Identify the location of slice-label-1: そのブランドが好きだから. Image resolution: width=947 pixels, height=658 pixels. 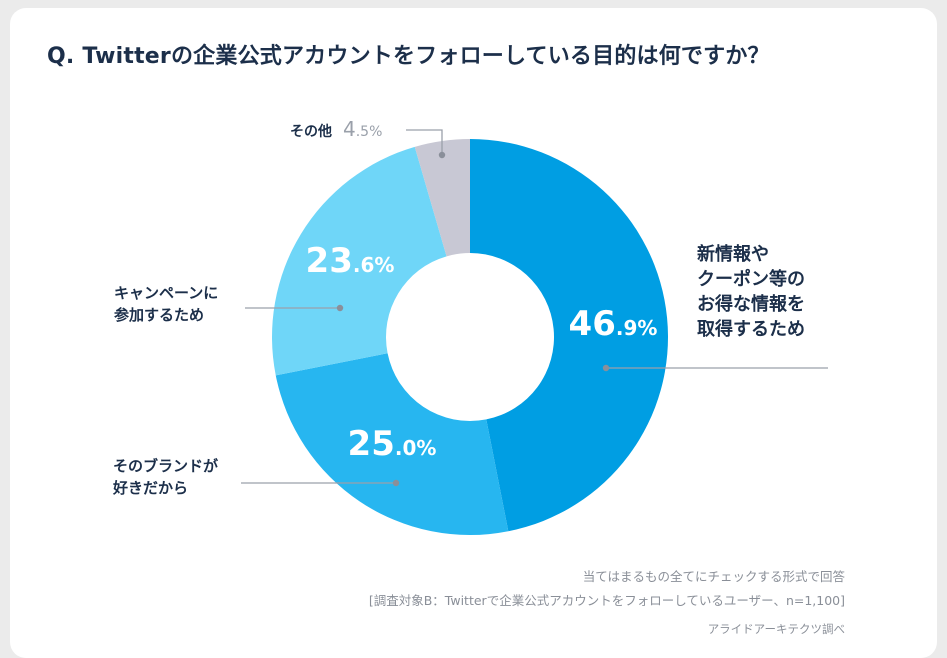
(165, 477).